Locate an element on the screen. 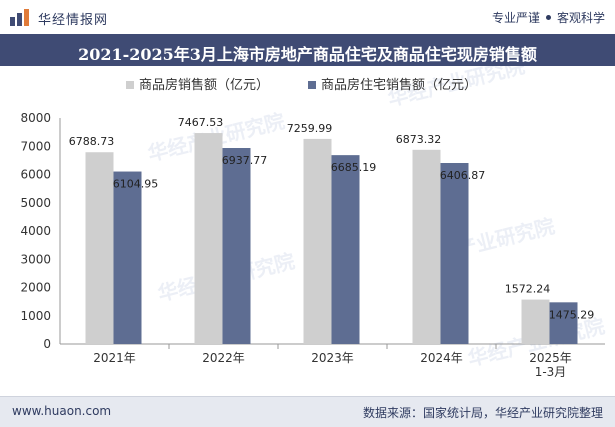  tagline-dot is located at coordinates (548, 17).